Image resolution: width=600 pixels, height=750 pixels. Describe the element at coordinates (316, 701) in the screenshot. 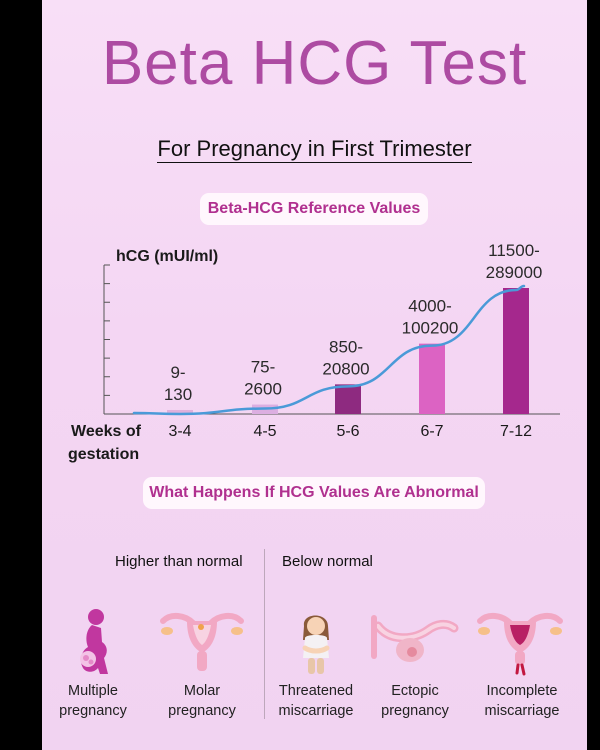

I see `condition-label-threatened-miscarriage: Threatened miscarriage` at that location.